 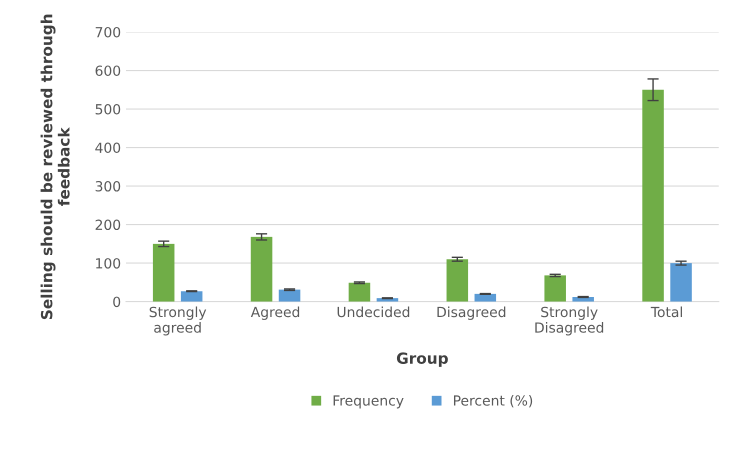 I want to click on y-tick-label: 500, so click(x=108, y=109).